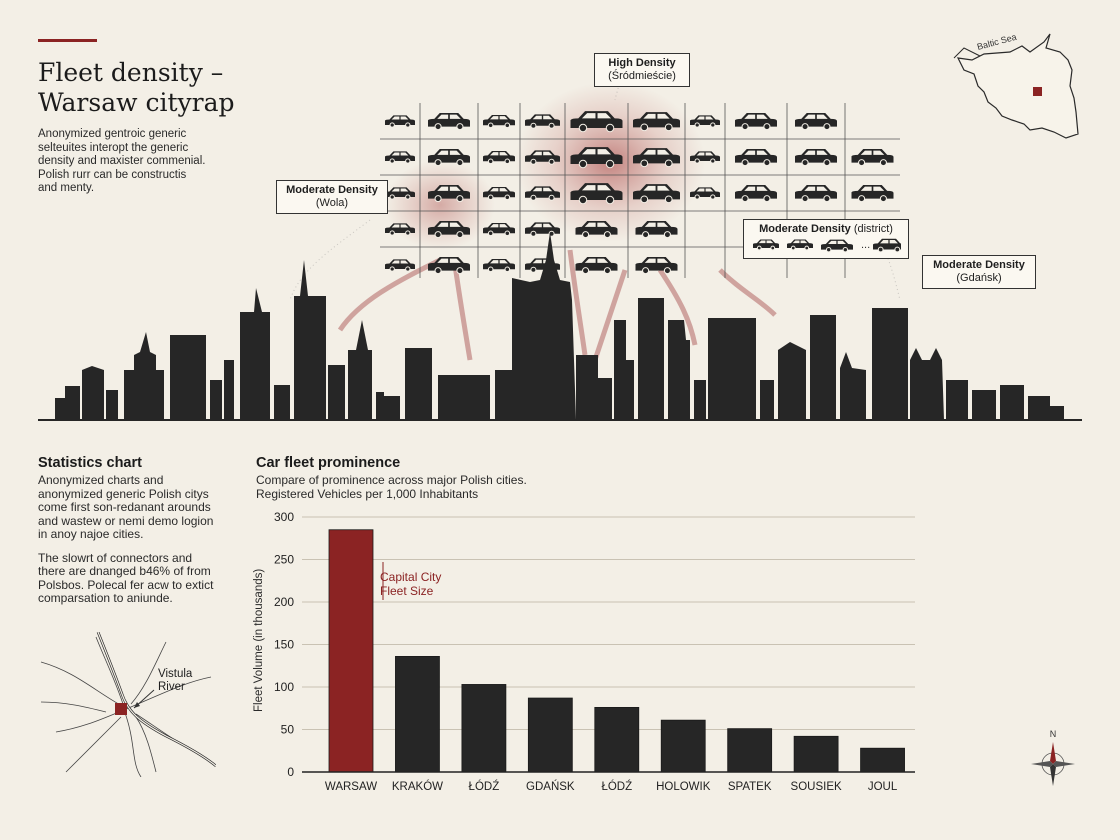 The width and height of the screenshot is (1120, 840). What do you see at coordinates (284, 560) in the screenshot?
I see `y-tick-label: 250` at bounding box center [284, 560].